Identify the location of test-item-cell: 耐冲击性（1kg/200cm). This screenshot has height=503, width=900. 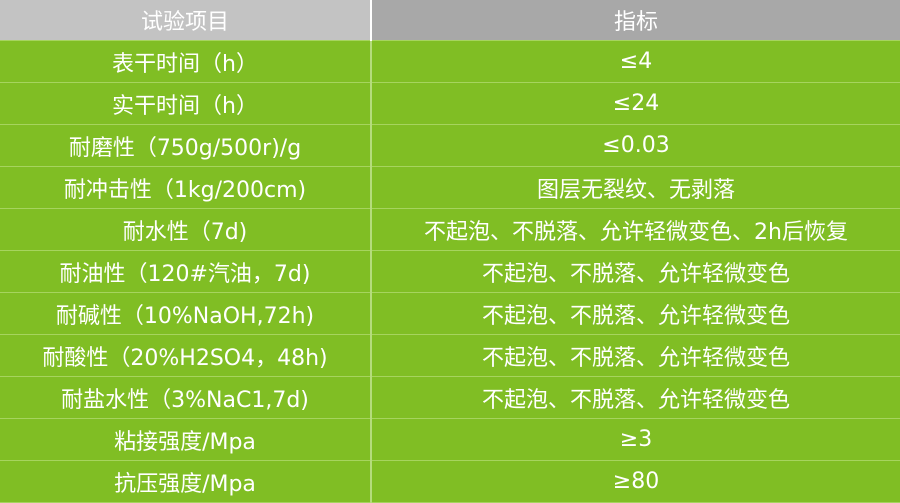
(186, 187).